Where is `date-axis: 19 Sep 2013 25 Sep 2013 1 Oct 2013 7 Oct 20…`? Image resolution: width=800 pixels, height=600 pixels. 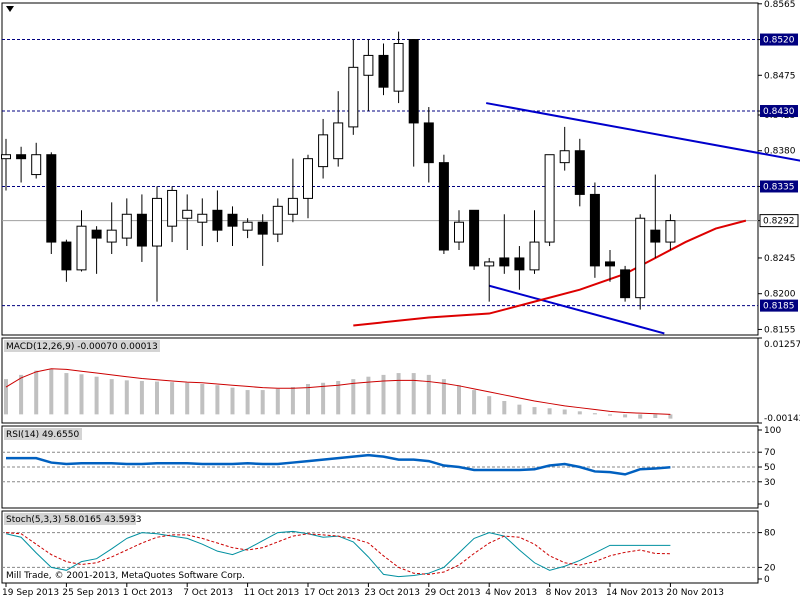
date-axis: 19 Sep 2013 25 Sep 2013 1 Oct 2013 7 Oct 20… is located at coordinates (363, 590).